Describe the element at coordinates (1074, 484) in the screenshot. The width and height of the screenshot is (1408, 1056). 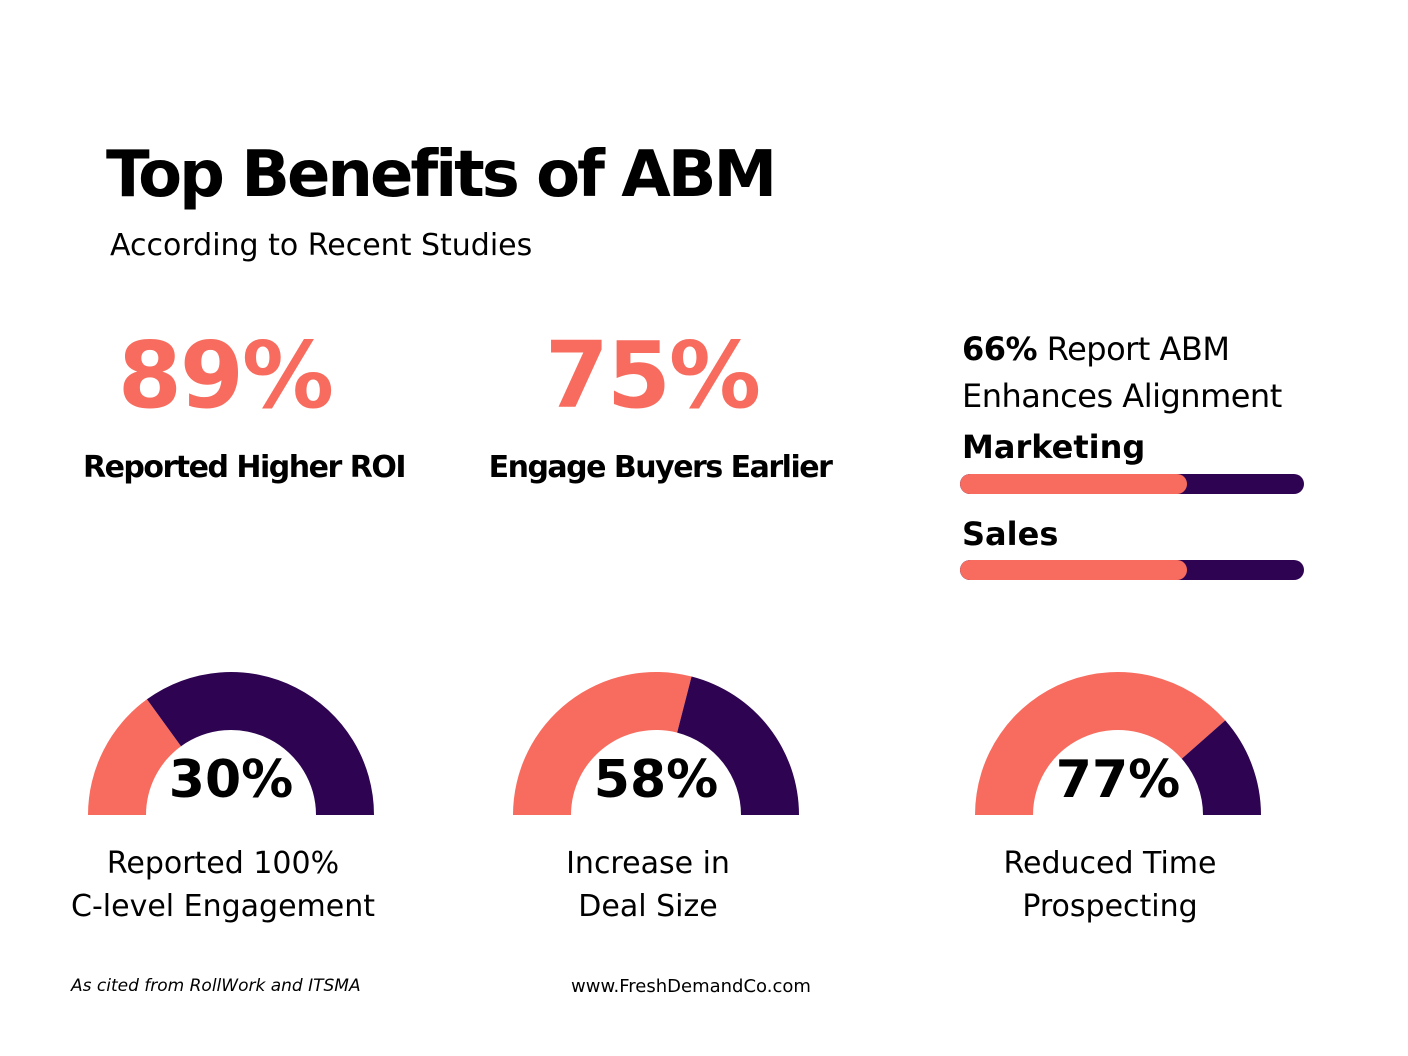
I see `bar-fill-marketing` at that location.